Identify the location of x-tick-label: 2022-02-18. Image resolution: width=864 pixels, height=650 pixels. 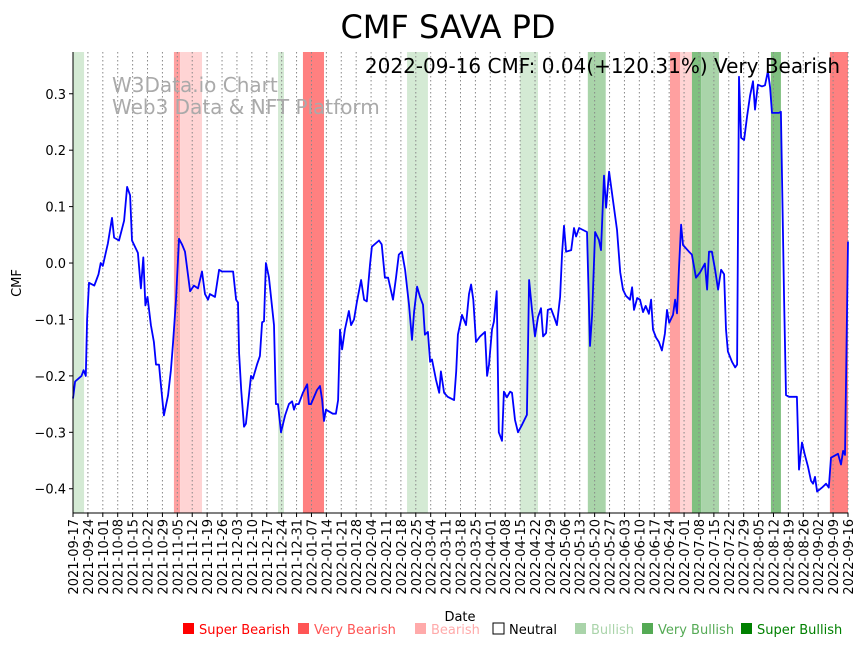
(402, 557).